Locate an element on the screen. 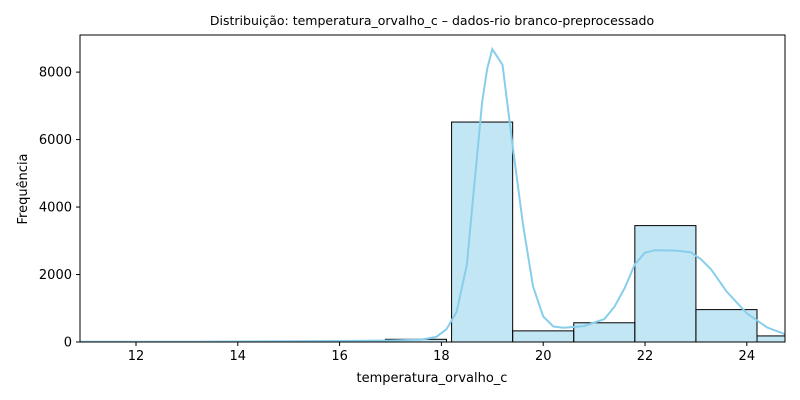  y-axis-label: Frequência is located at coordinates (23, 188).